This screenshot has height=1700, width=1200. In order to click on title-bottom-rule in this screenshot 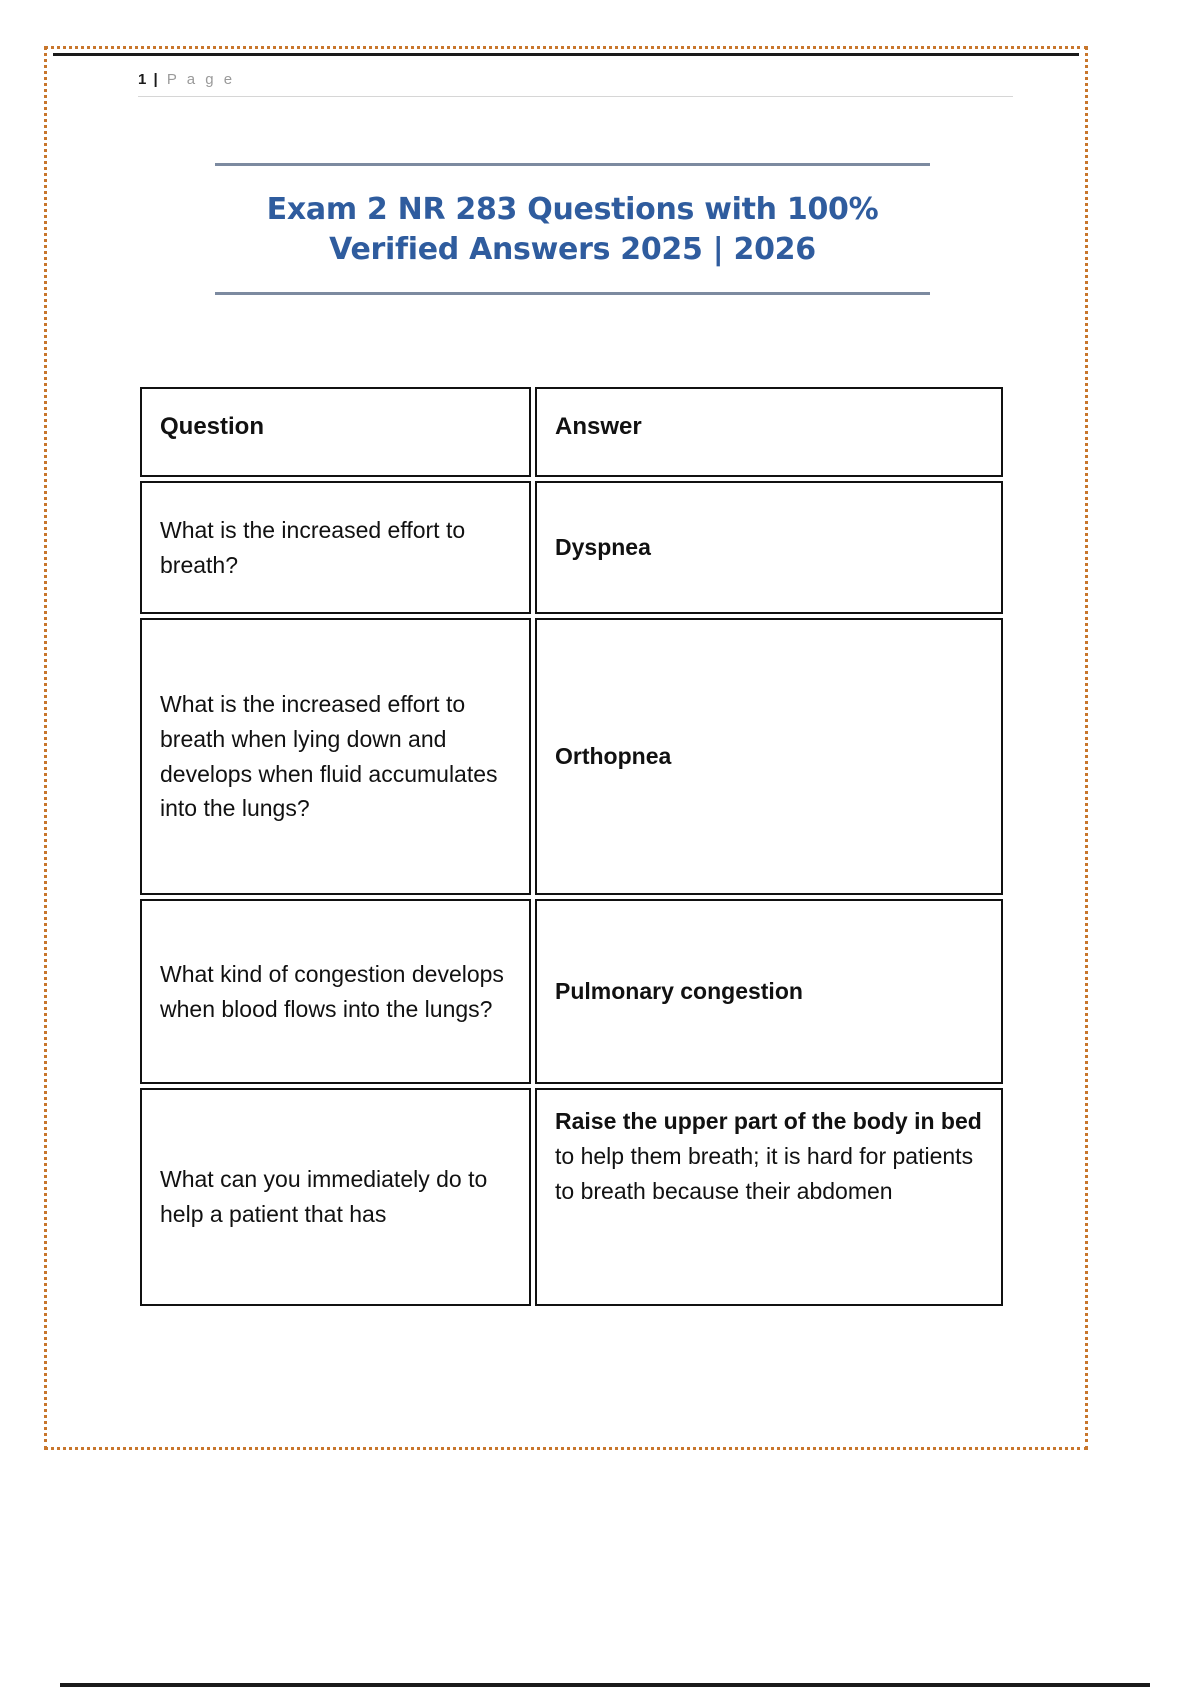, I will do `click(572, 293)`.